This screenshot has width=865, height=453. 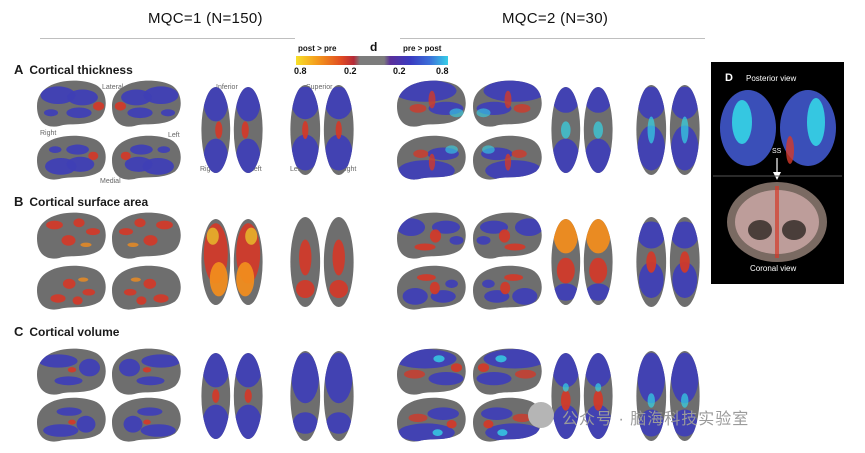 I want to click on label-medial: Medial, so click(x=110, y=181).